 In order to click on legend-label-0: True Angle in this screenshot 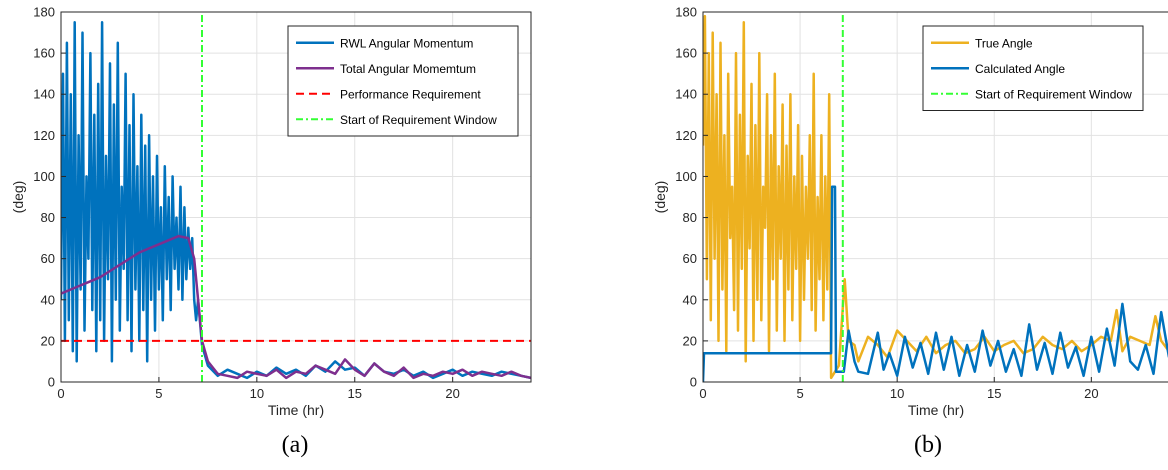, I will do `click(1004, 43)`.